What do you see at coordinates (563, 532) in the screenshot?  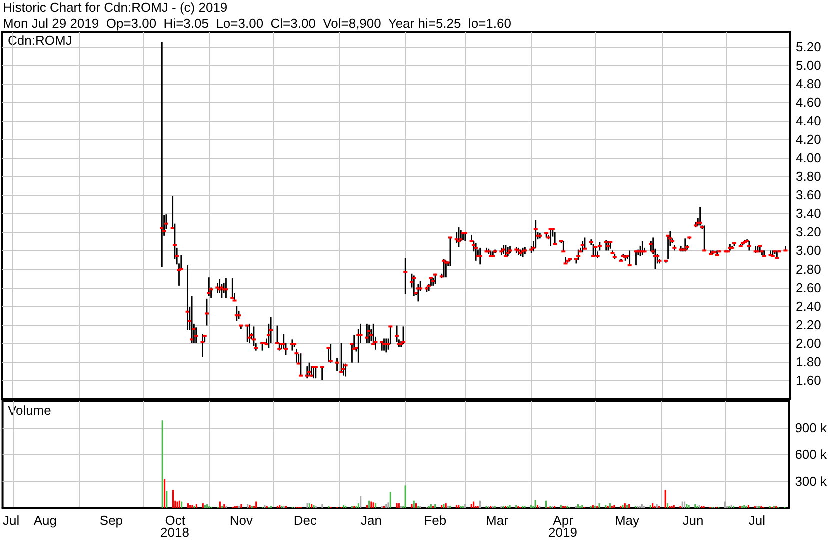 I see `text: 2019` at bounding box center [563, 532].